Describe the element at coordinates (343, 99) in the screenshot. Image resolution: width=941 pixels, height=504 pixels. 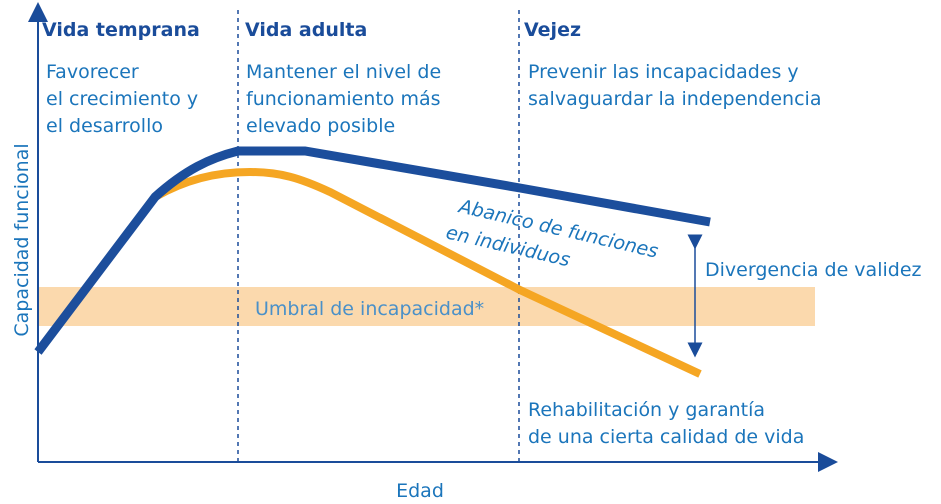
I see `stage-text: funcionamiento más` at that location.